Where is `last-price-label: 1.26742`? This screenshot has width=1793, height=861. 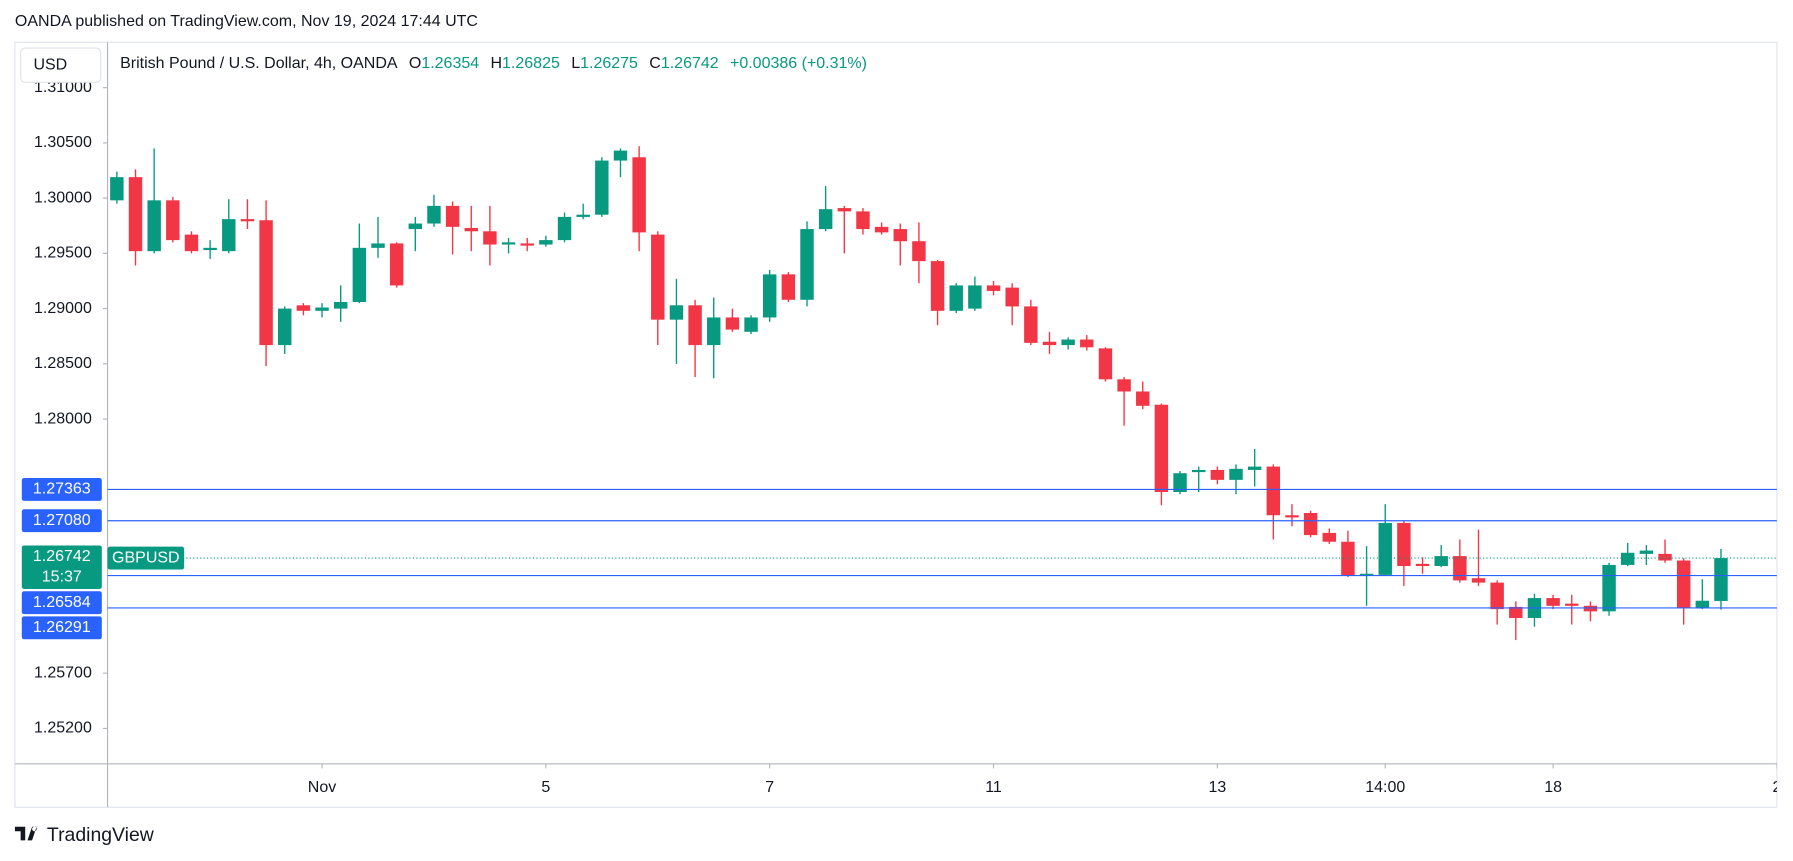 last-price-label: 1.26742 is located at coordinates (62, 556).